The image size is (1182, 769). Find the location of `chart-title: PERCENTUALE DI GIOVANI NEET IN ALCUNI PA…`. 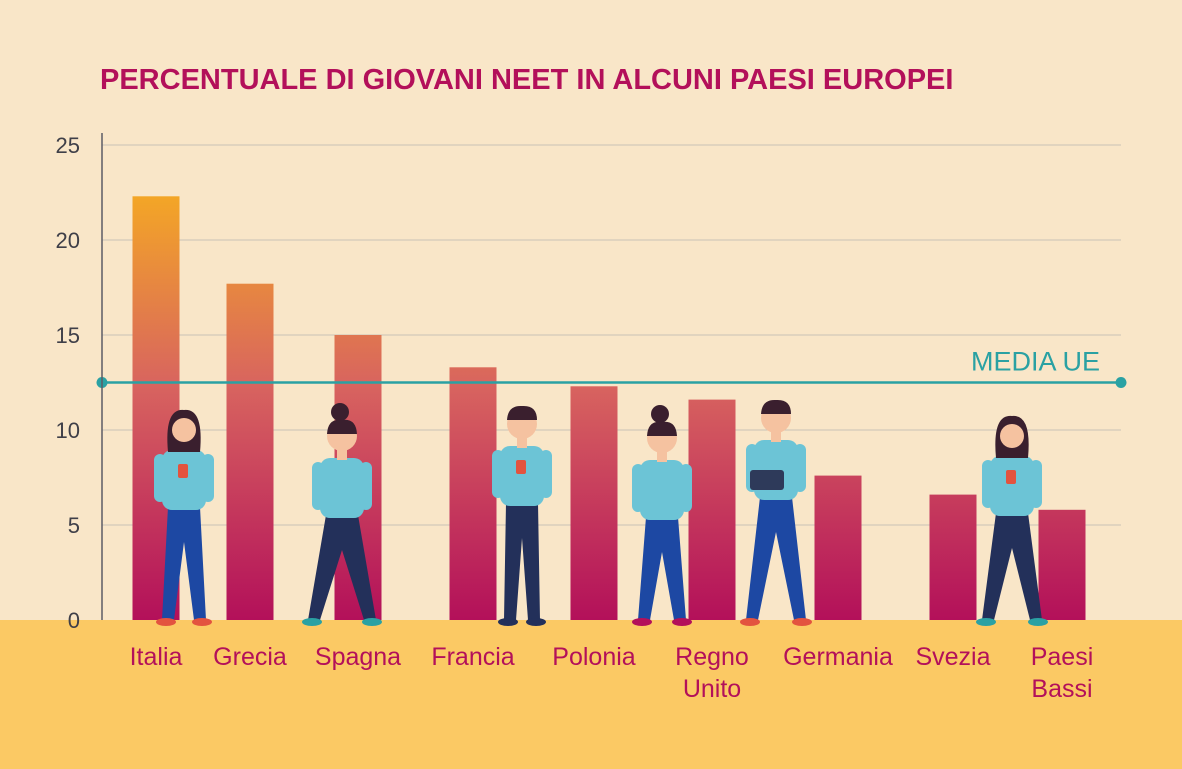

chart-title: PERCENTUALE DI GIOVANI NEET IN ALCUNI PA… is located at coordinates (526, 80).